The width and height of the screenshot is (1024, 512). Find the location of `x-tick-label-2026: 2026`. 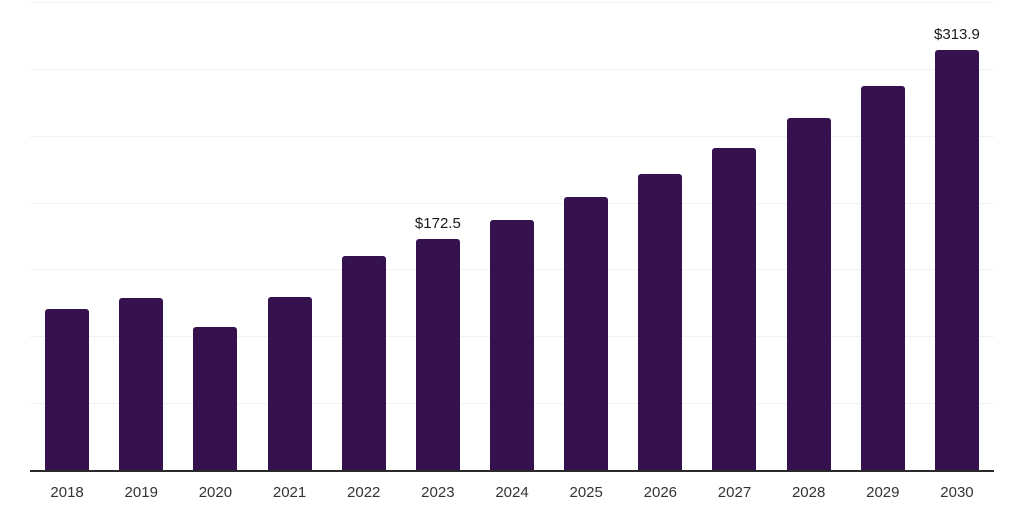

x-tick-label-2026: 2026 is located at coordinates (660, 492).